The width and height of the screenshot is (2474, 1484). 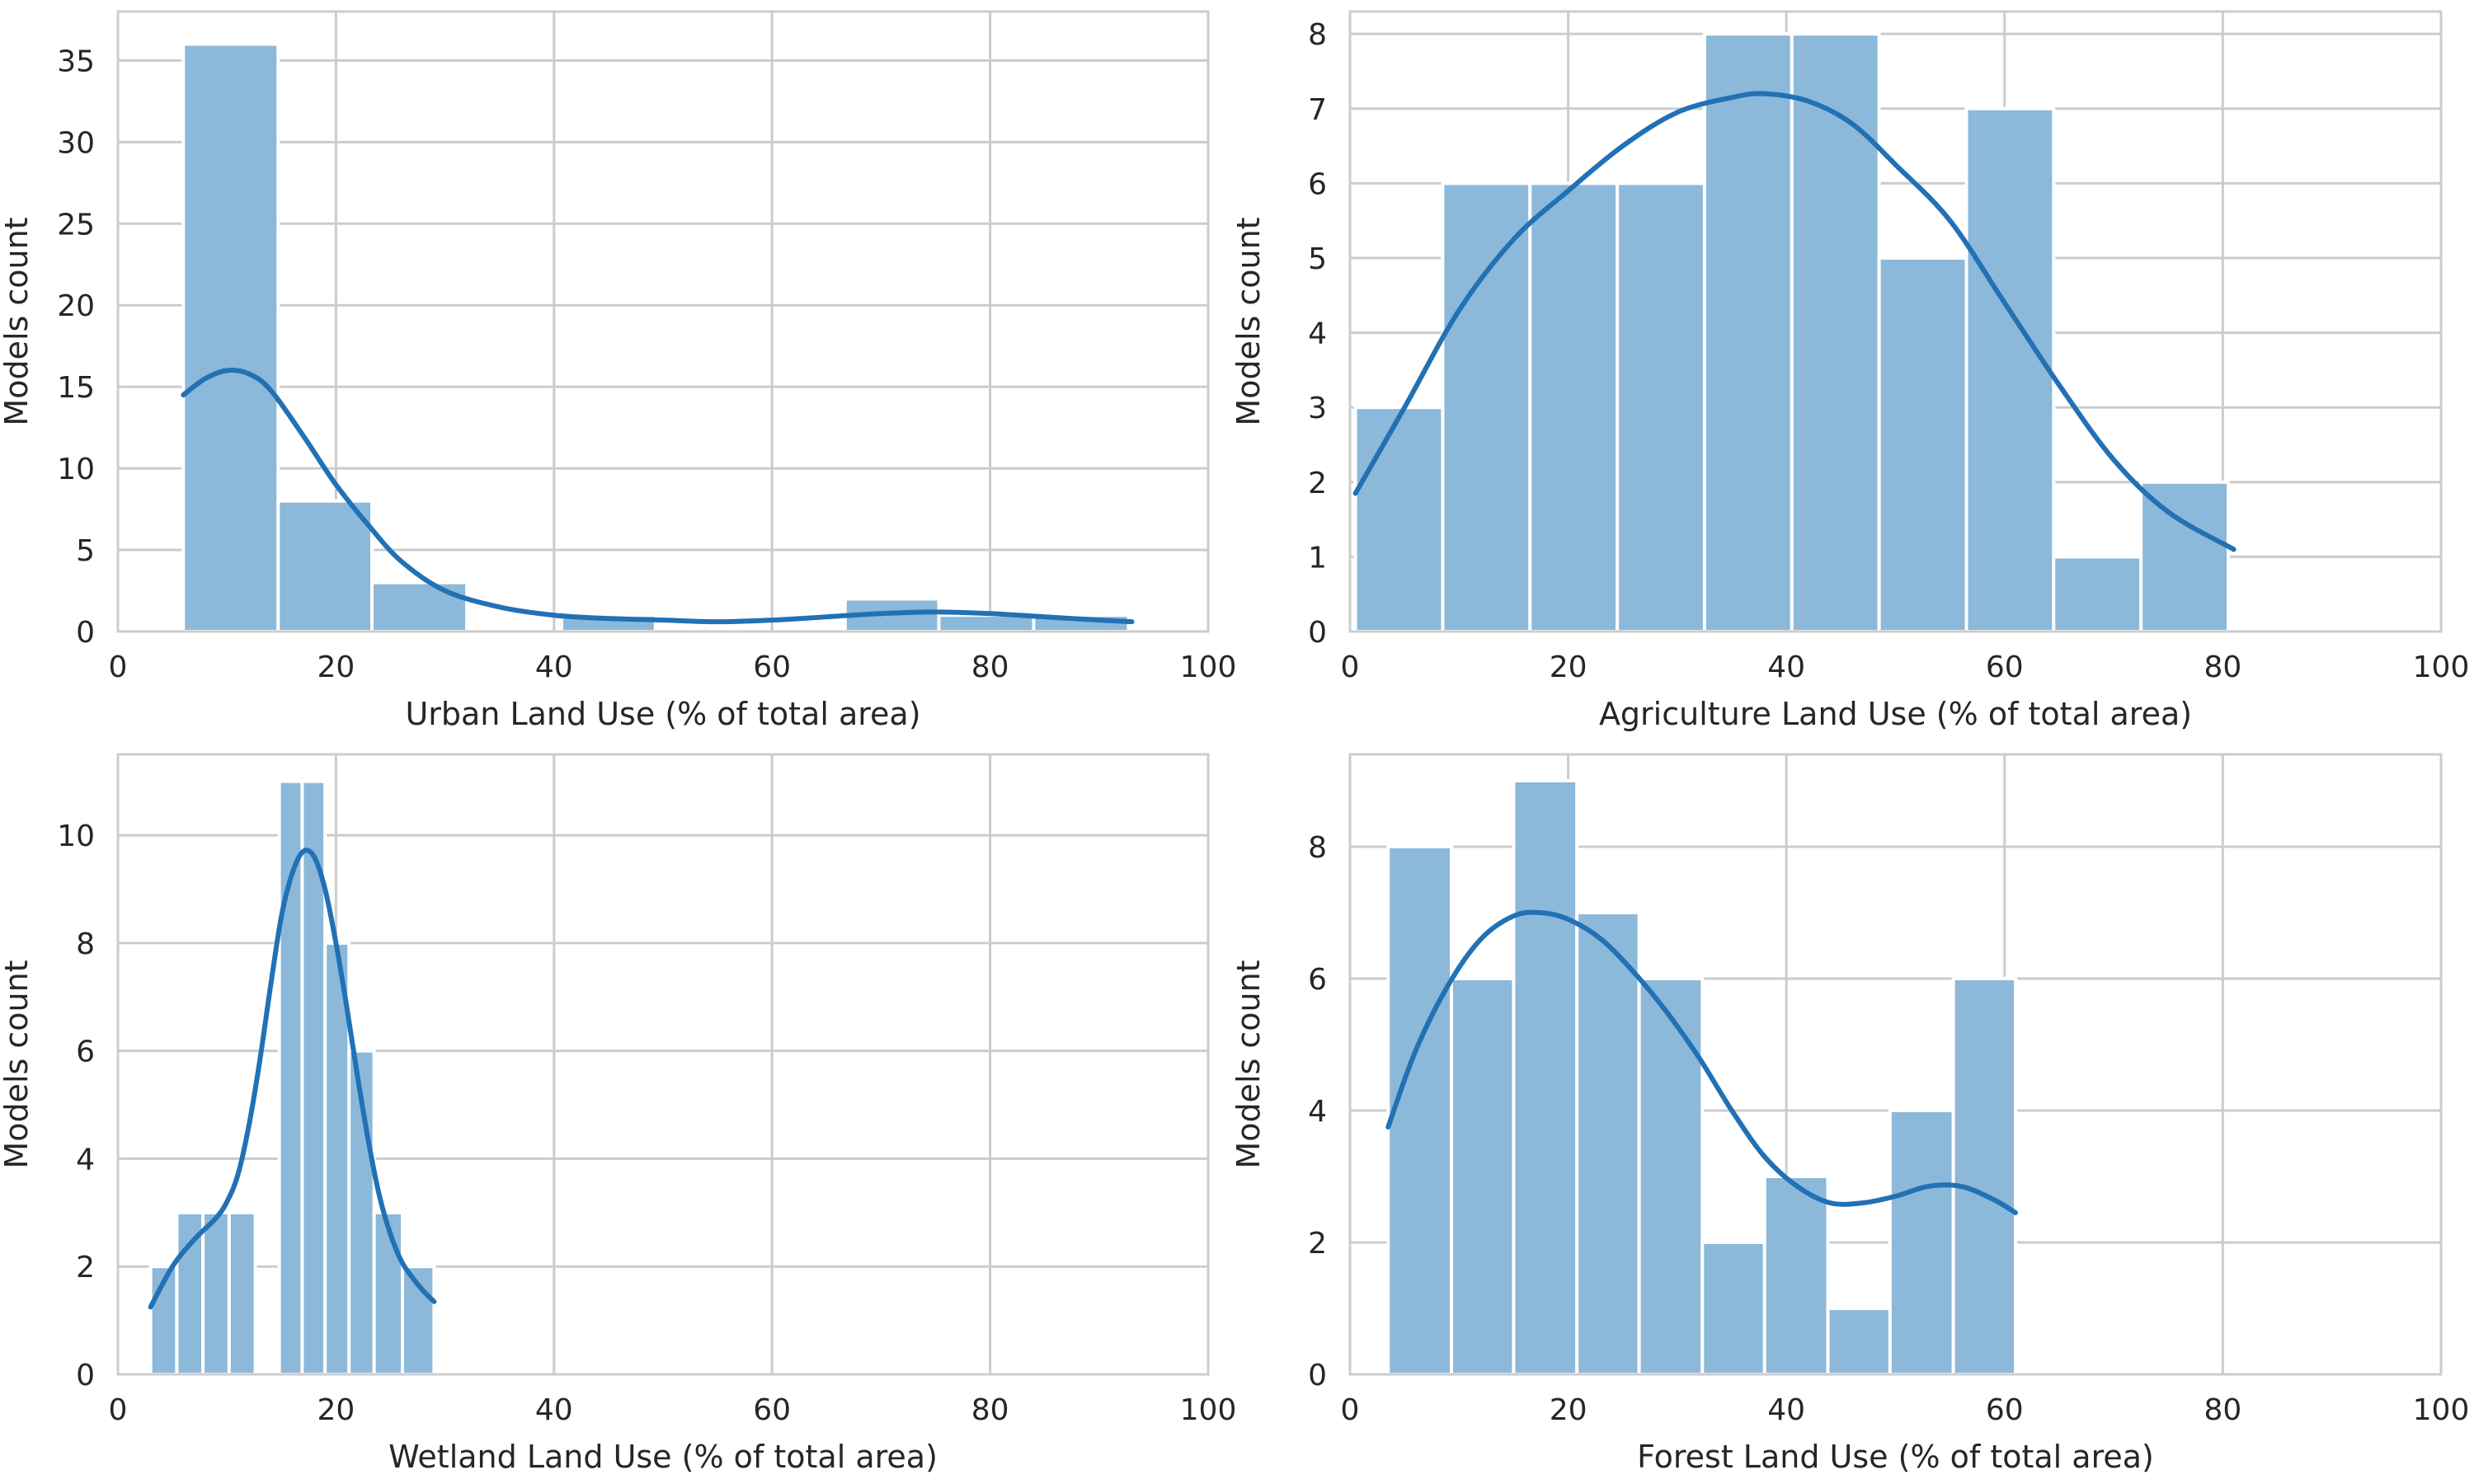 What do you see at coordinates (1895, 1457) in the screenshot?
I see `x-axis-label: Forest Land Use (% of total area)` at bounding box center [1895, 1457].